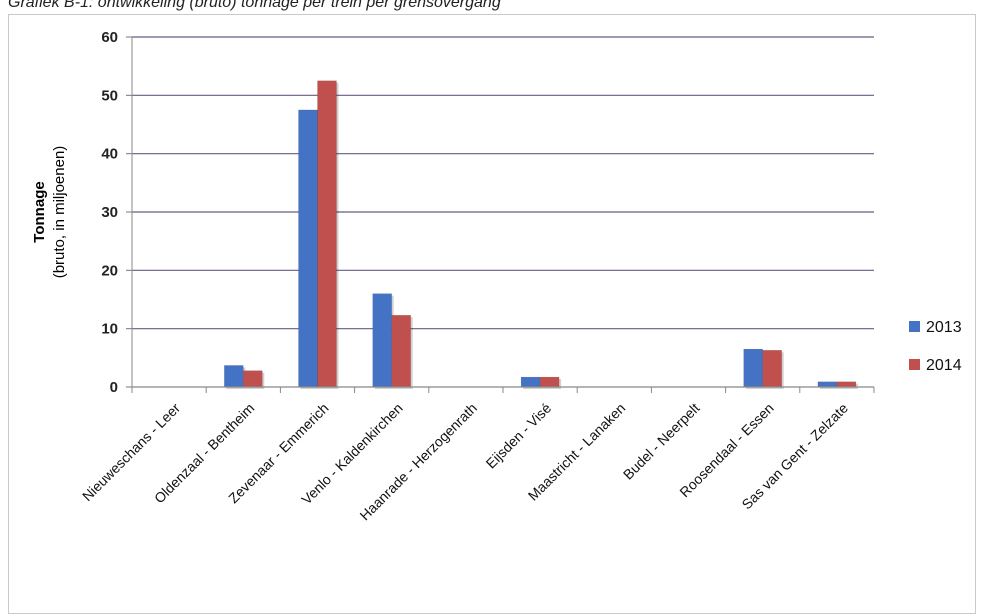 Image resolution: width=982 pixels, height=614 pixels. What do you see at coordinates (914, 326) in the screenshot?
I see `legend-swatch-2013` at bounding box center [914, 326].